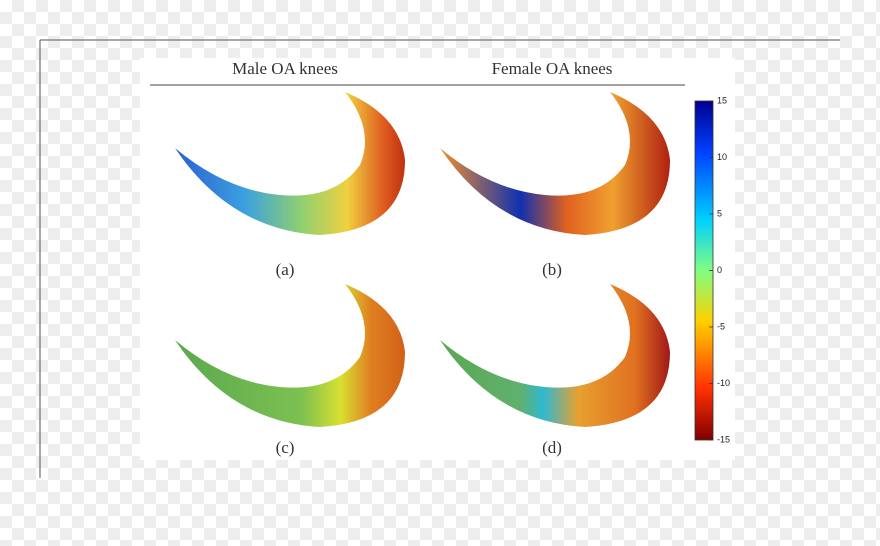 Image resolution: width=880 pixels, height=546 pixels. What do you see at coordinates (552, 68) in the screenshot?
I see `column-header: Female OA knees` at bounding box center [552, 68].